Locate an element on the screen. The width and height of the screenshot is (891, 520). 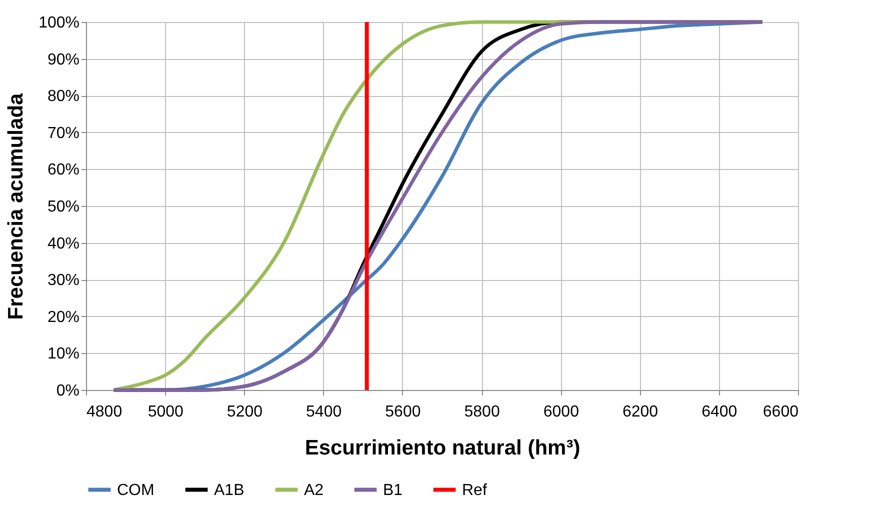
x-tick-label: 5400 is located at coordinates (324, 412).